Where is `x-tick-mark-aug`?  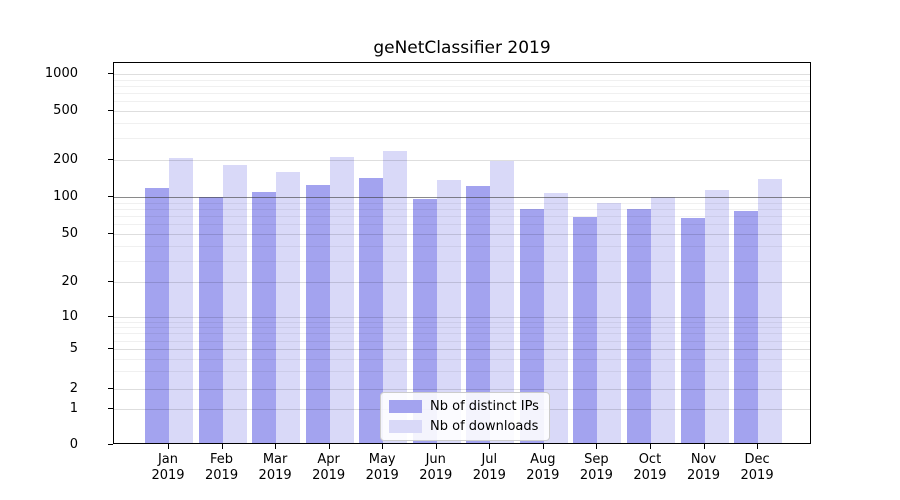 x-tick-mark-aug is located at coordinates (543, 446).